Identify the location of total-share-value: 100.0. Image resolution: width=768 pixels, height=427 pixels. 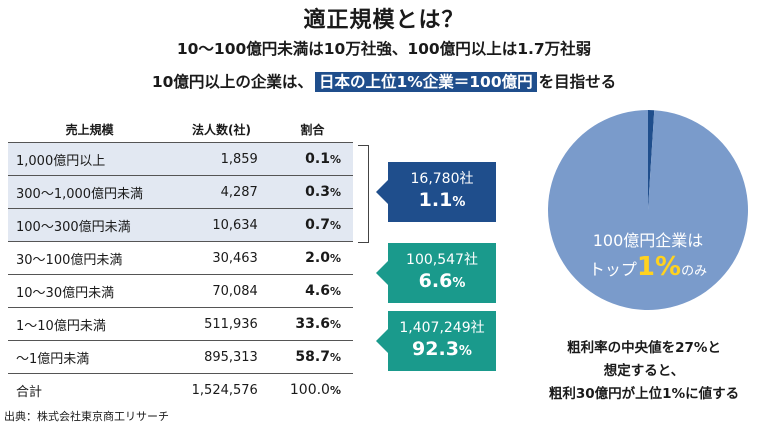
(309, 390).